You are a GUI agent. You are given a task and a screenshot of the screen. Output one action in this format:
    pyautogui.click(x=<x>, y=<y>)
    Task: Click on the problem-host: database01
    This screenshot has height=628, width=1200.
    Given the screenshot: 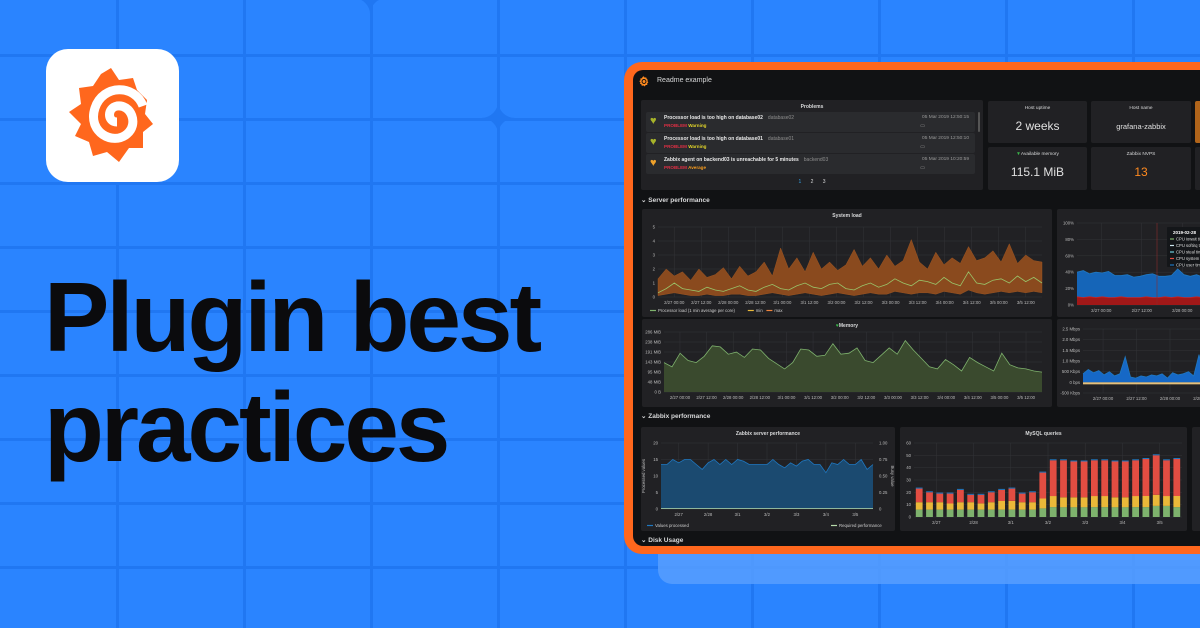 What is the action you would take?
    pyautogui.click(x=781, y=139)
    